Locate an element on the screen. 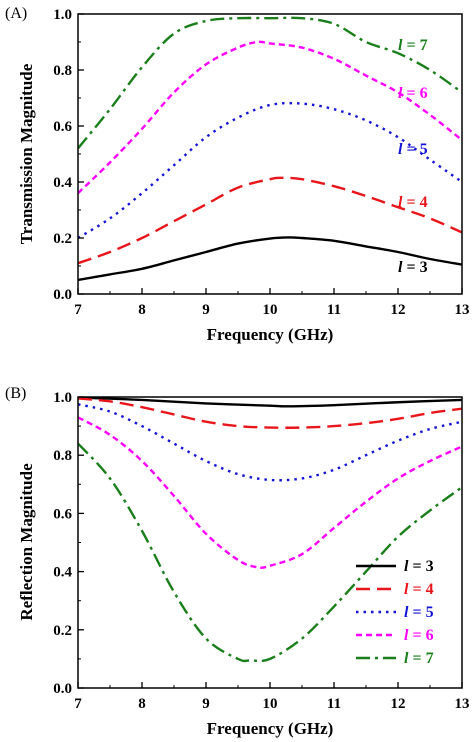 The width and height of the screenshot is (474, 742). y-axis-title: Transmission Magnitude is located at coordinates (26, 153).